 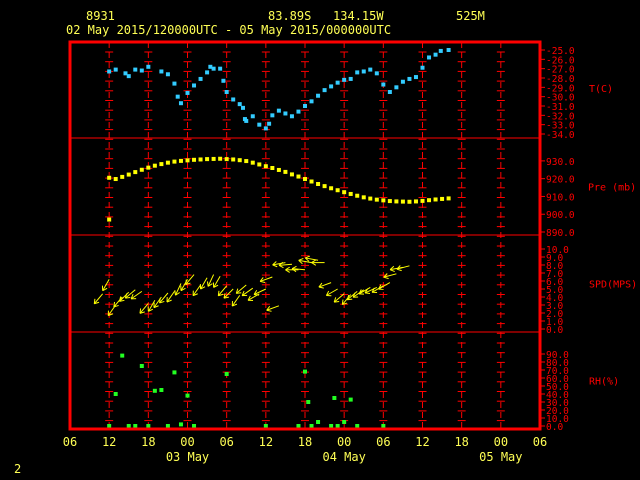 I want to click on x-tick-label: 00, so click(x=344, y=442).